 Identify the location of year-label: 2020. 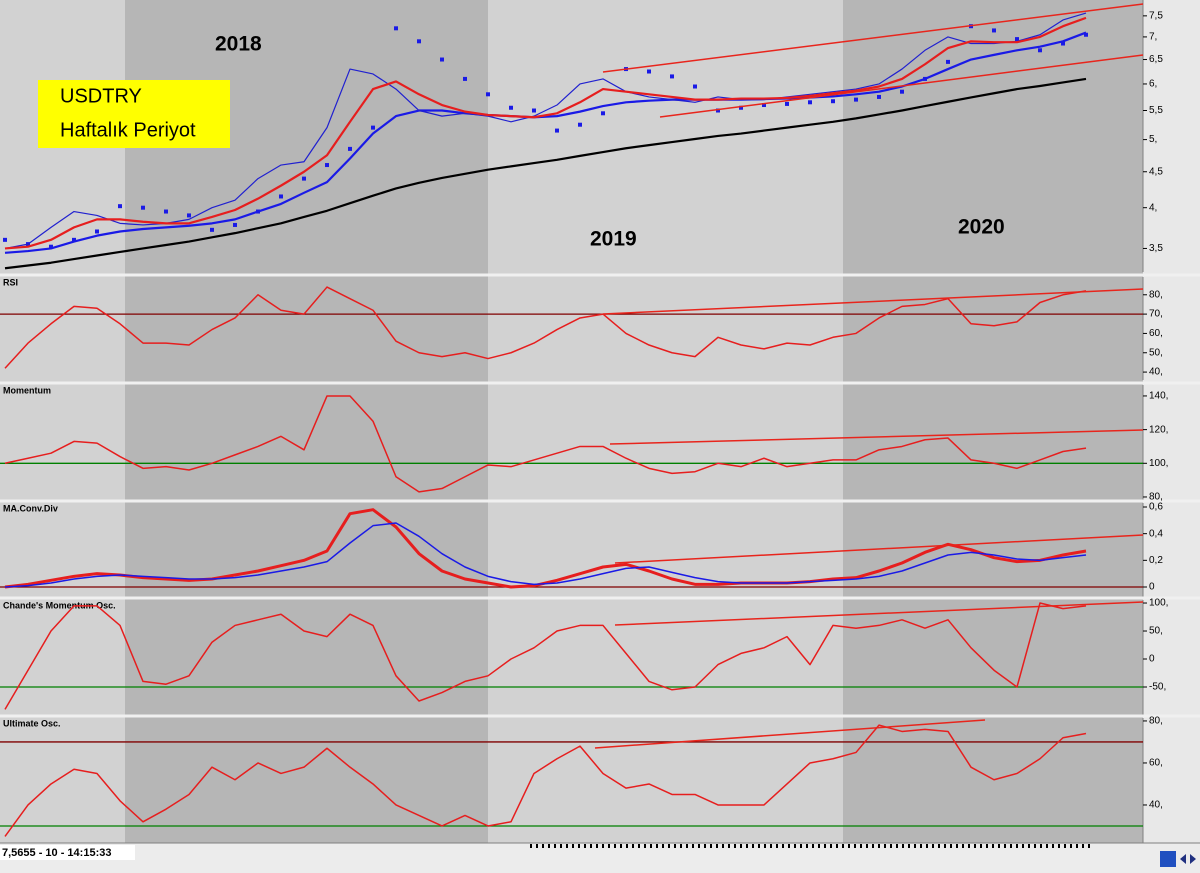
(981, 227).